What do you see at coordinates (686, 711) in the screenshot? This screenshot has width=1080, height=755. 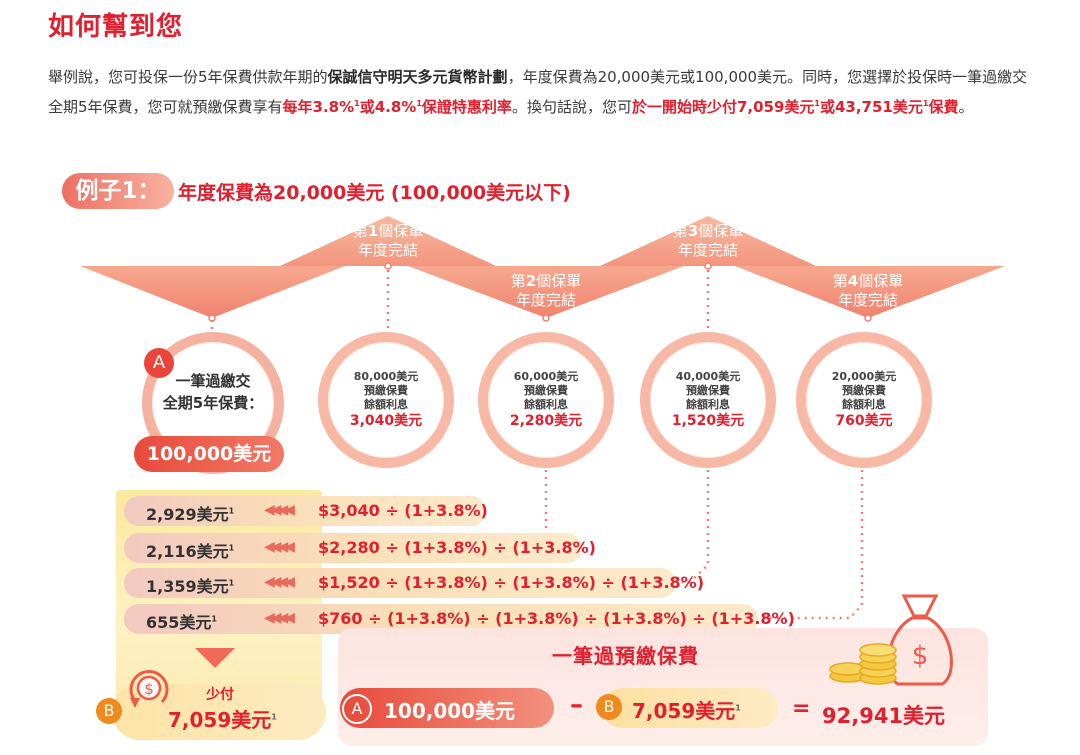 I see `equation-b-amount: 7,059美元1` at bounding box center [686, 711].